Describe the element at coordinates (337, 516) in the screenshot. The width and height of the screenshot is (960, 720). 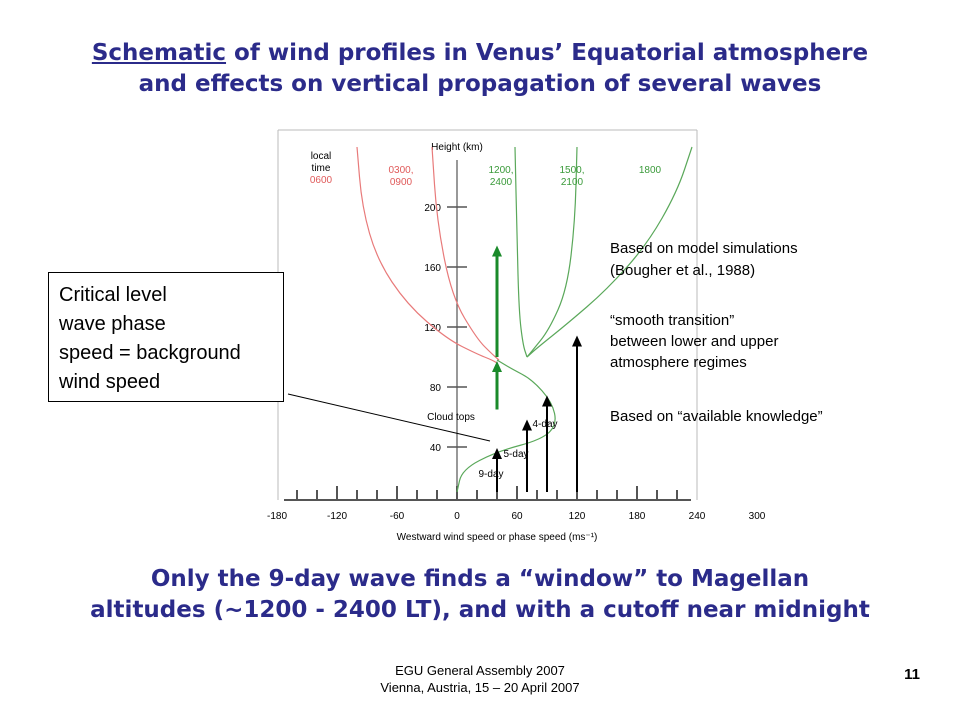
I see `x-tick-label: -120` at that location.